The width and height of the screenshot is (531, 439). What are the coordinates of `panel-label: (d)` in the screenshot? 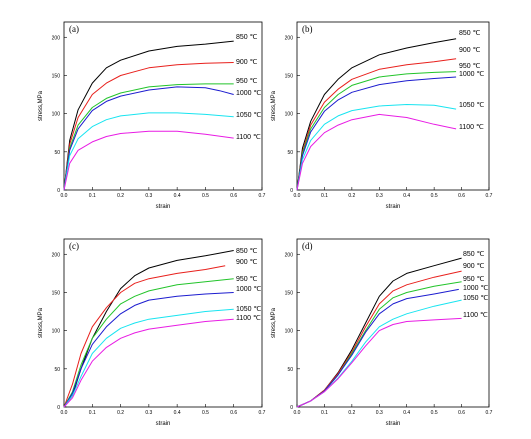 It's located at (307, 246).